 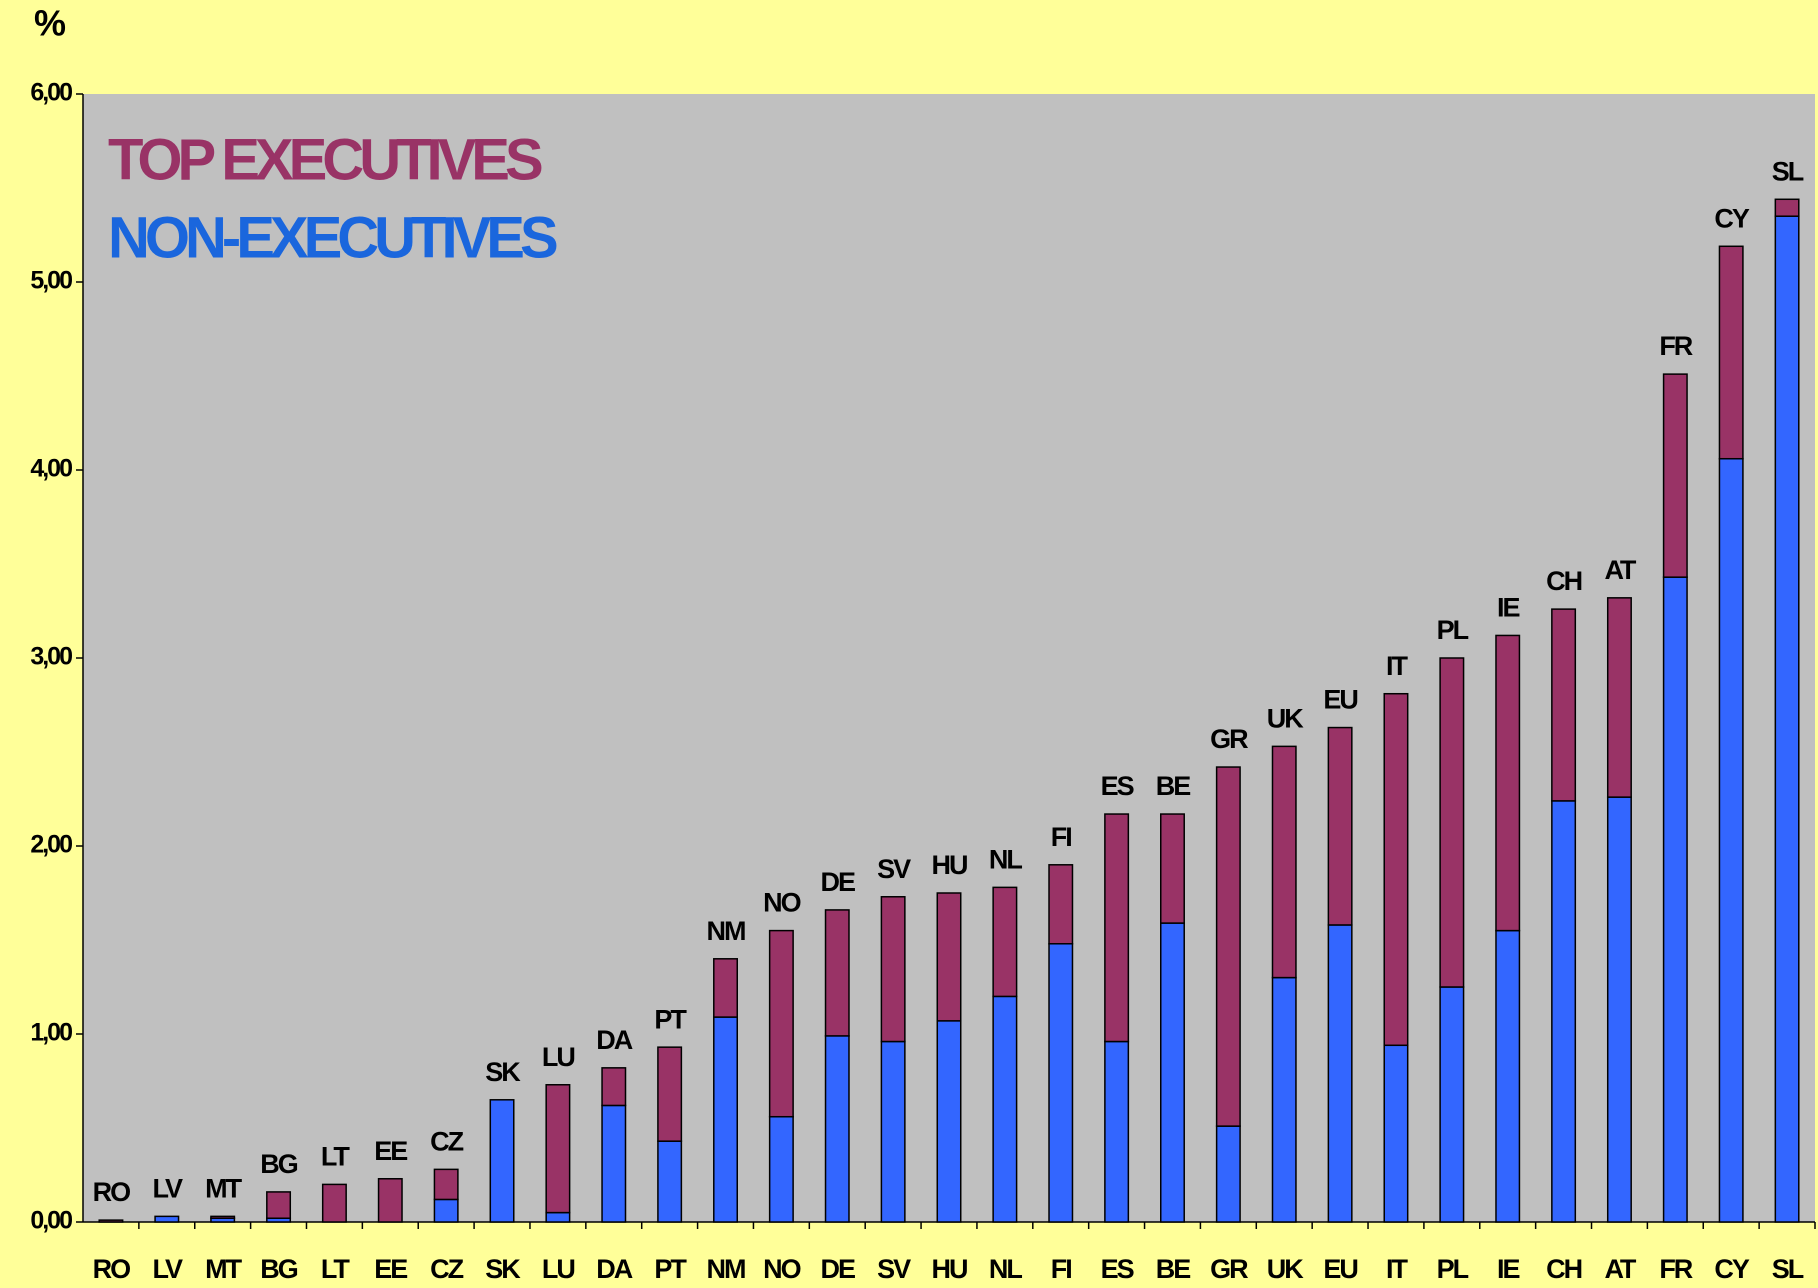 I want to click on bar-label: ES, so click(x=1117, y=786).